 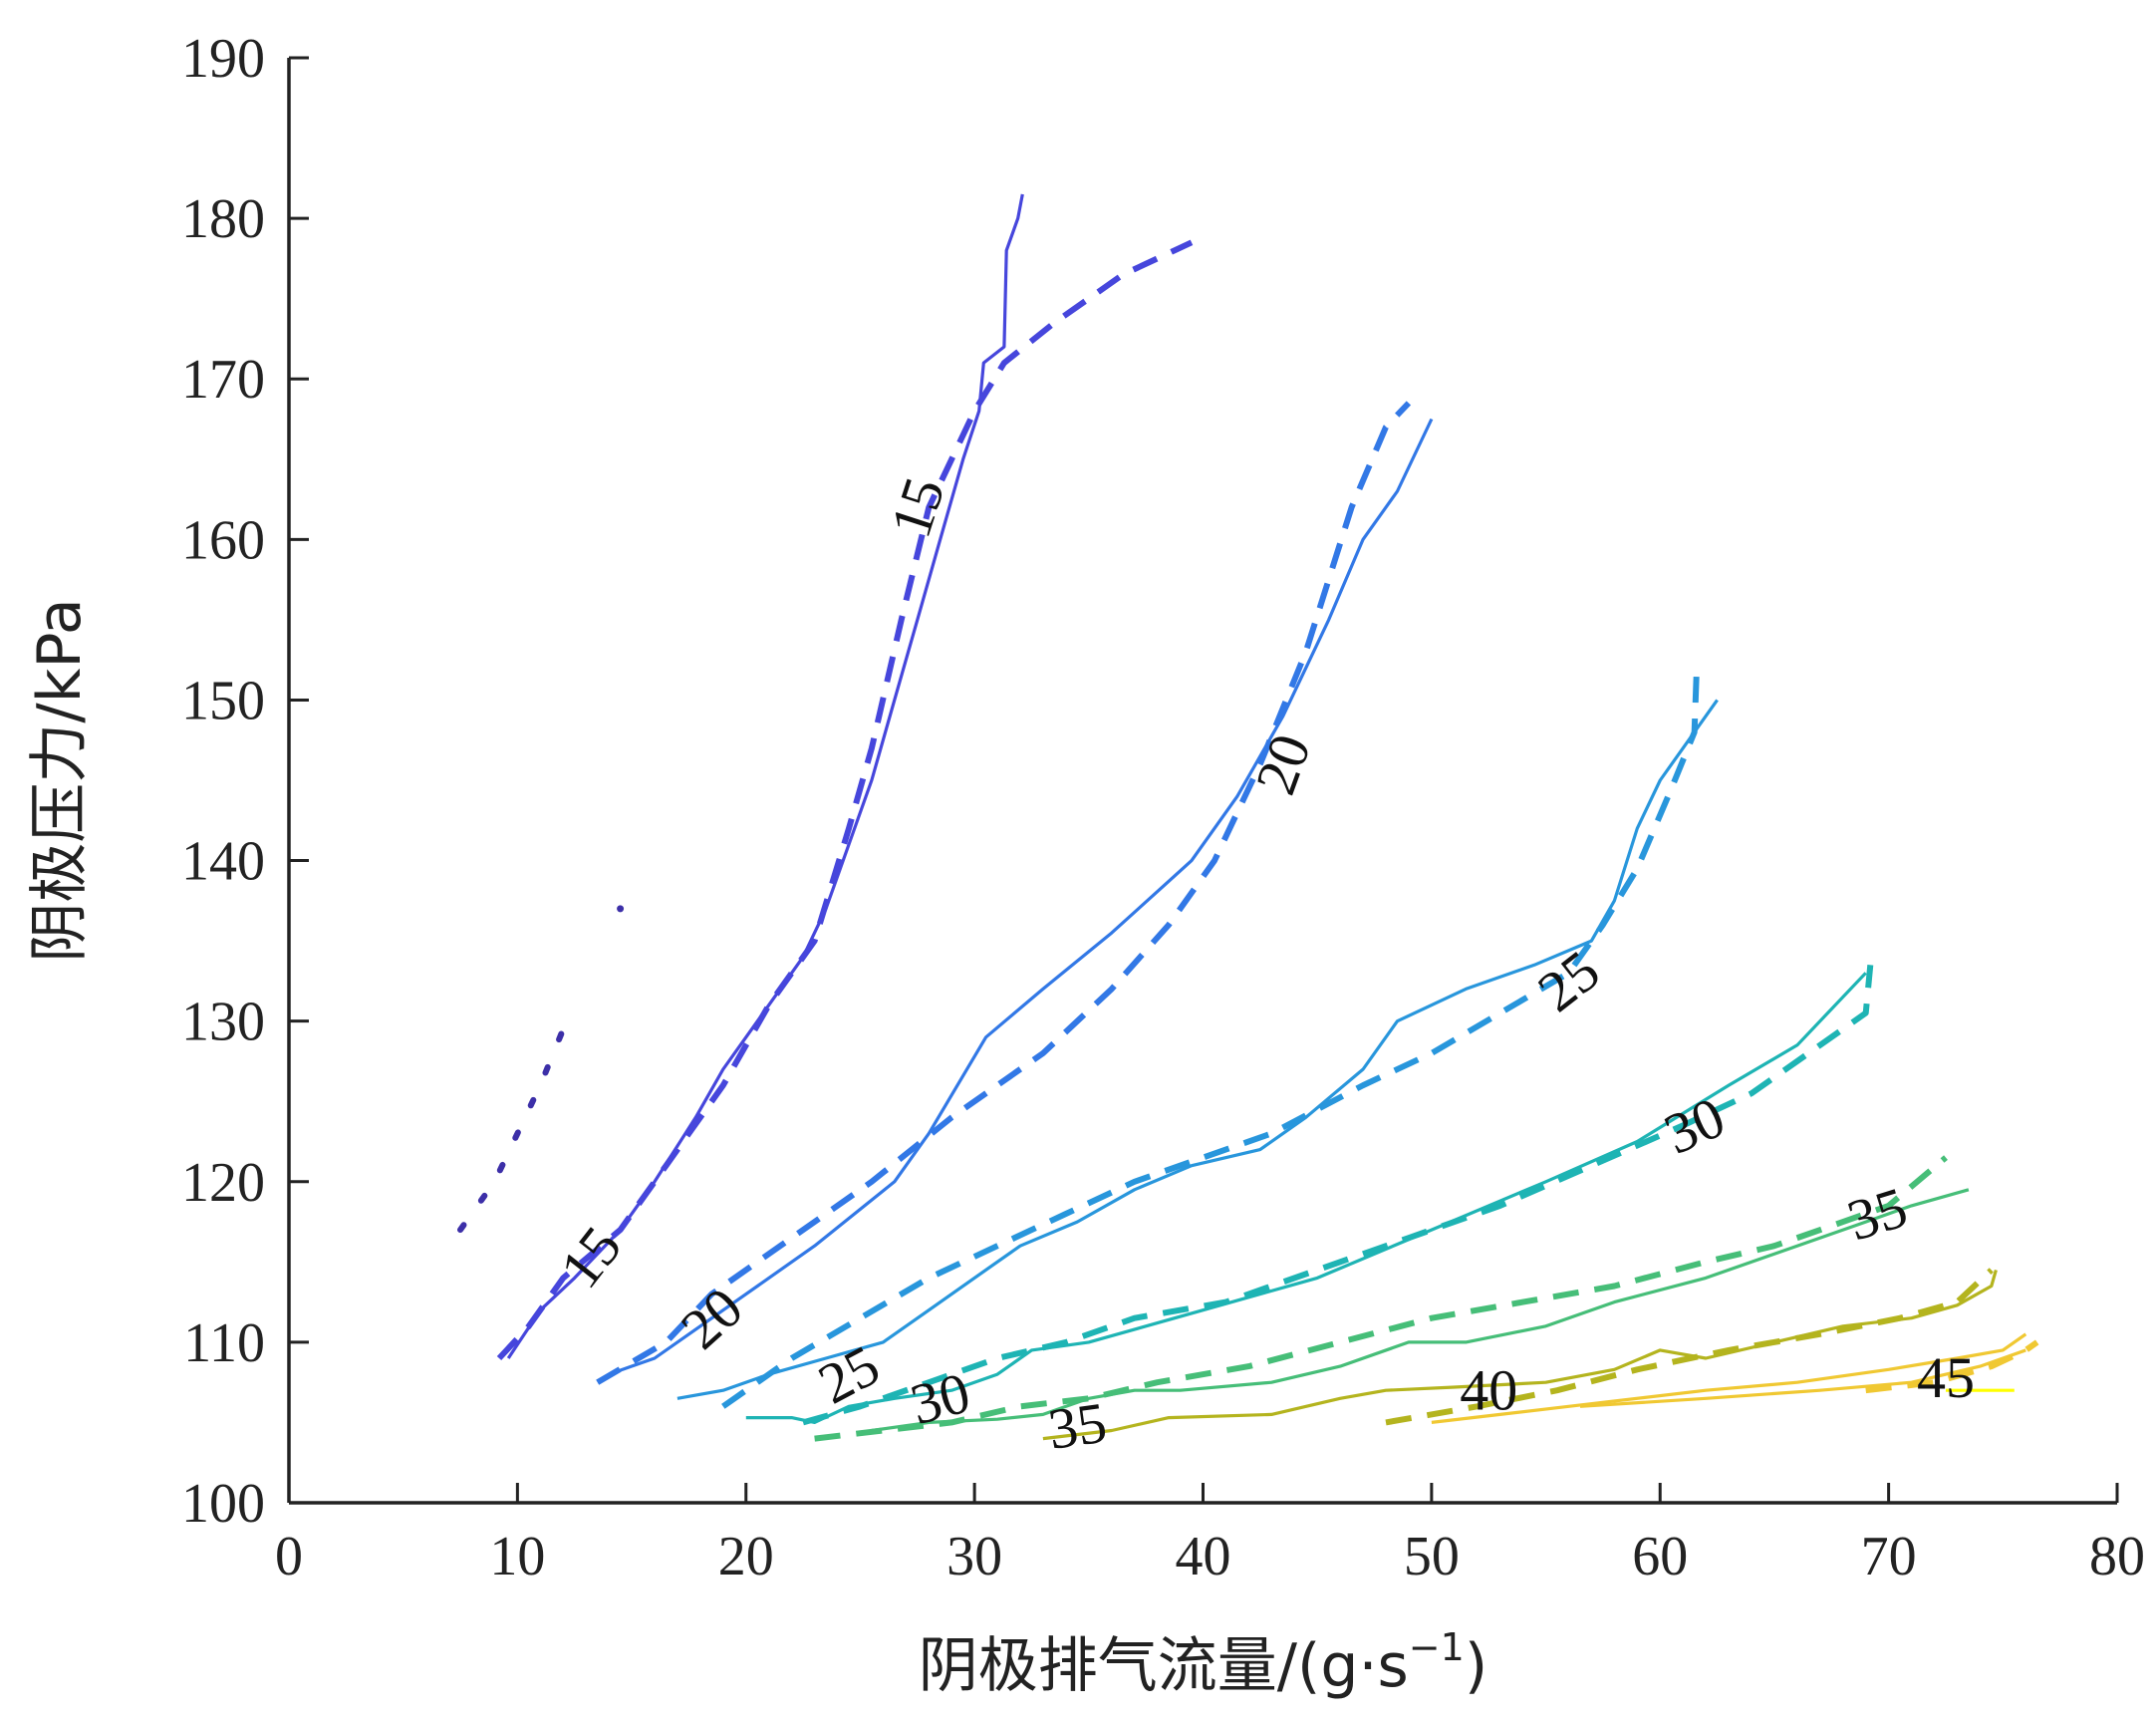 I want to click on series-line-30-dashed, so click(x=1338, y=1195).